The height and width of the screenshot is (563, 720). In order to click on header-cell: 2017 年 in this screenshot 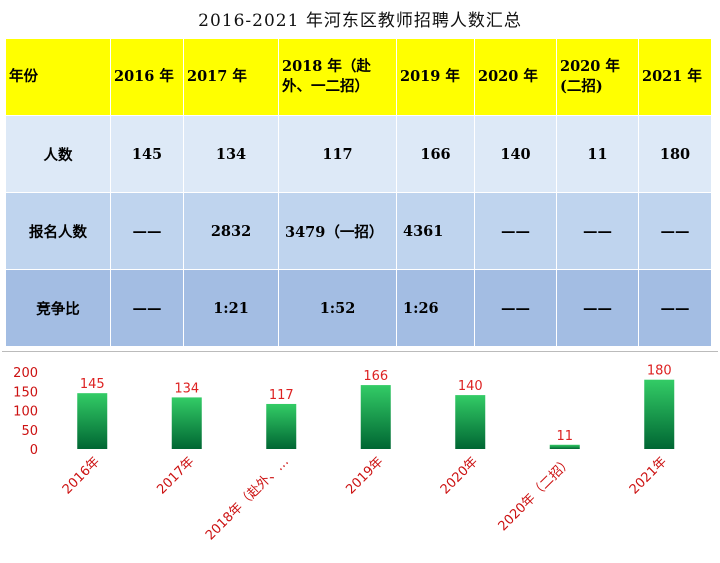, I will do `click(231, 77)`.